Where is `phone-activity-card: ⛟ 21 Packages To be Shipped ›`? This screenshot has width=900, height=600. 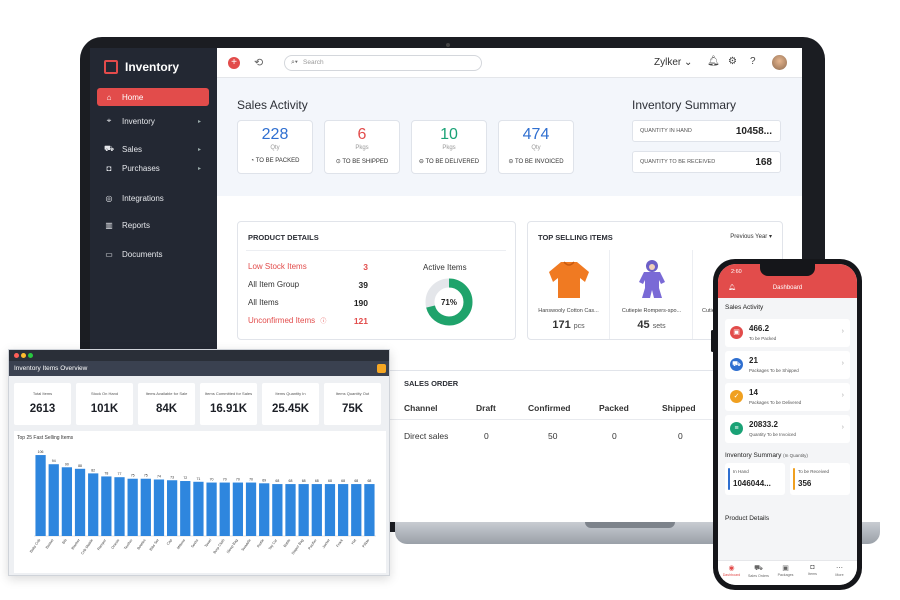 phone-activity-card: ⛟ 21 Packages To be Shipped › is located at coordinates (787, 365).